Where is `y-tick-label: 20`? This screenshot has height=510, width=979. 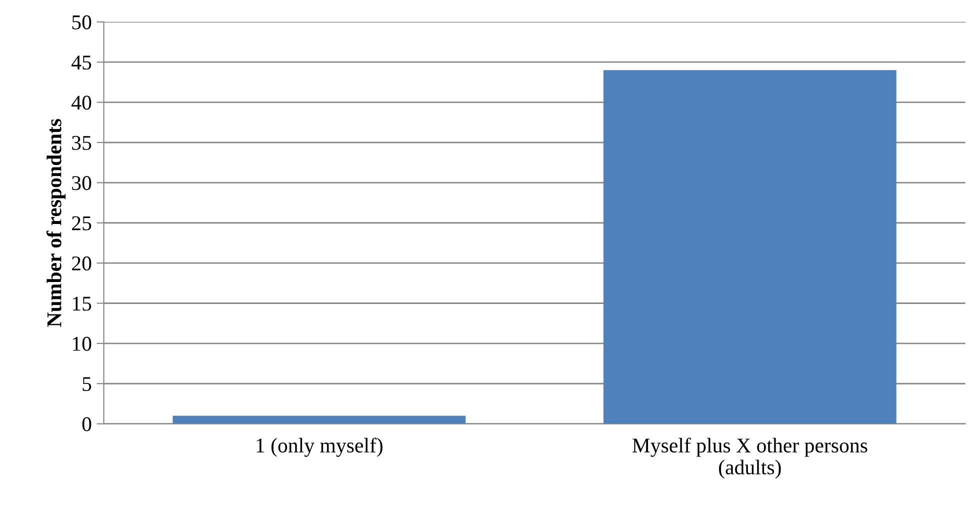
y-tick-label: 20 is located at coordinates (82, 263).